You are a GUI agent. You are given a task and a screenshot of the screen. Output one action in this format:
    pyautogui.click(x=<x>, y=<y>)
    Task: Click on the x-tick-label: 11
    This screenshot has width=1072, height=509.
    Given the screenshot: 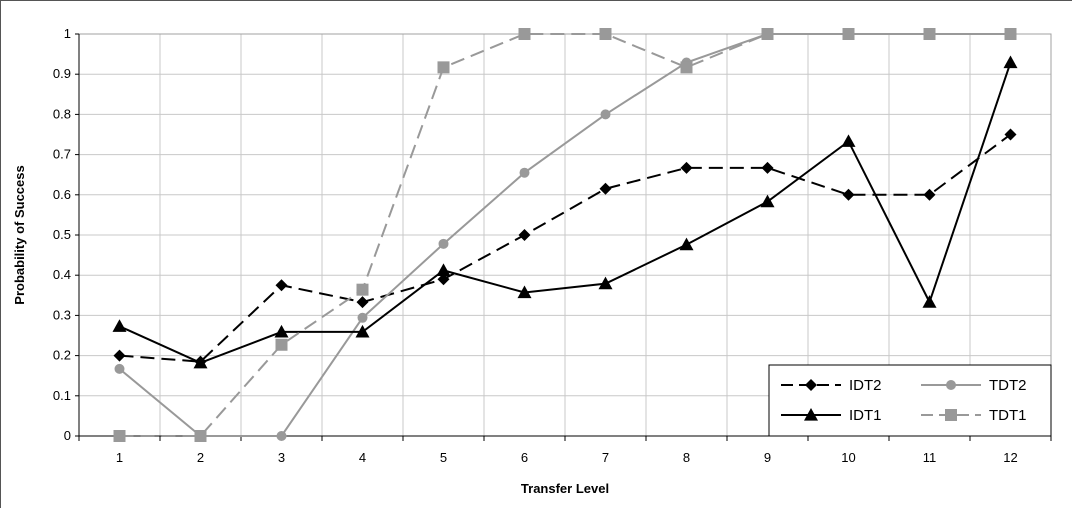 What is the action you would take?
    pyautogui.click(x=930, y=457)
    